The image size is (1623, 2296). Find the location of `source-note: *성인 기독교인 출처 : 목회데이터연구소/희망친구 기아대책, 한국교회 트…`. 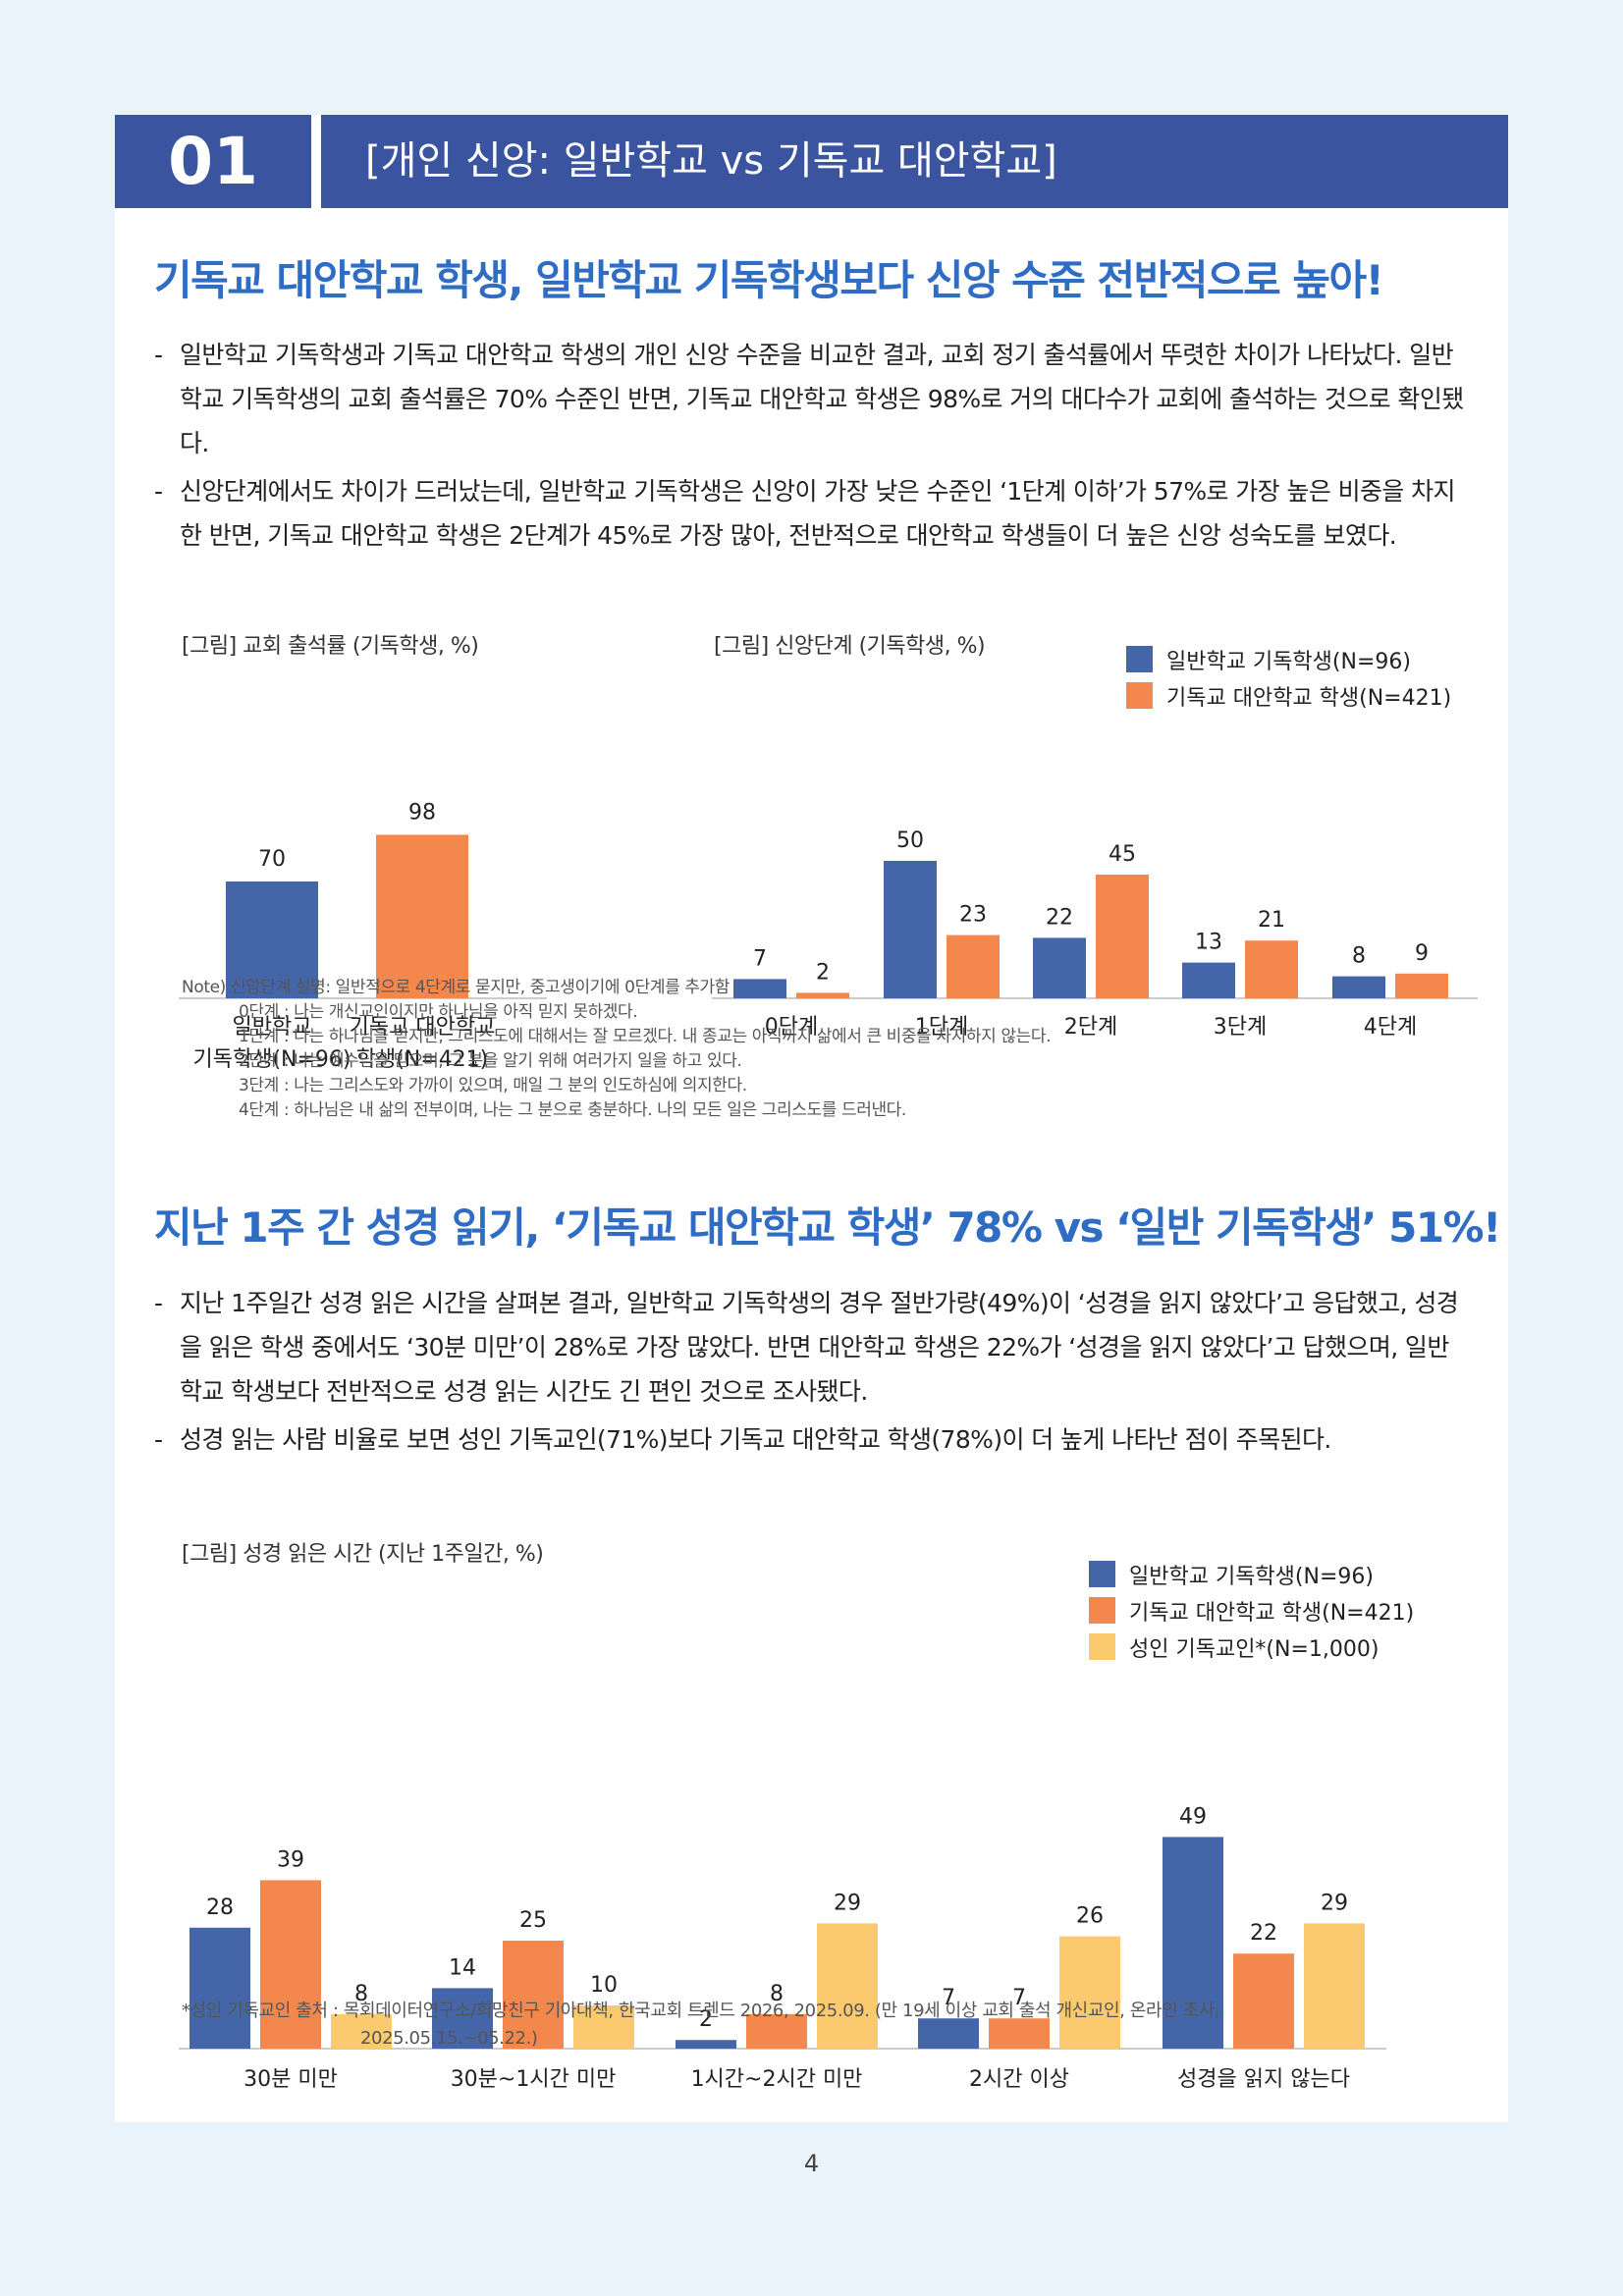

source-note: *성인 기독교인 출처 : 목회데이터연구소/희망친구 기아대책, 한국교회 트… is located at coordinates (701, 2026).